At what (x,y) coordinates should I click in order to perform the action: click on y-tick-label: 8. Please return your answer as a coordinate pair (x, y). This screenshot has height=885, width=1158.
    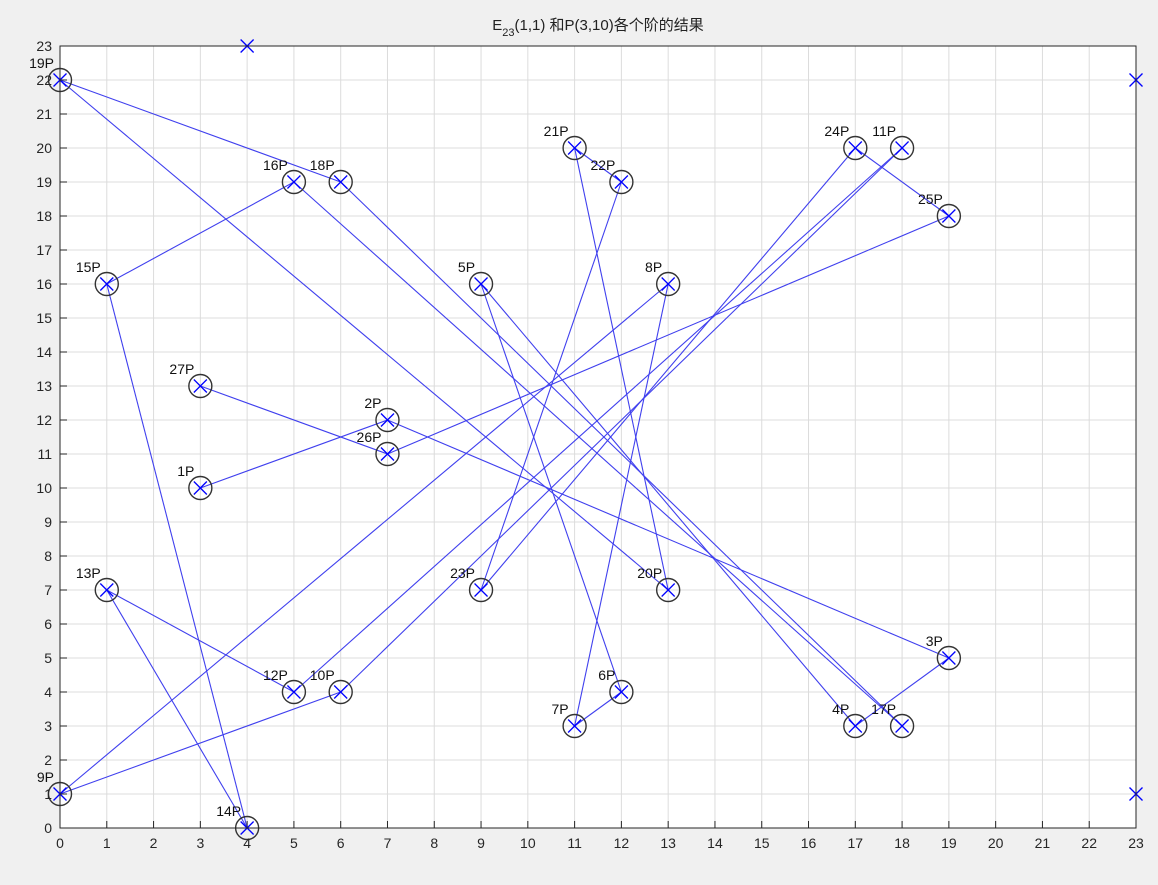
    Looking at the image, I should click on (48, 556).